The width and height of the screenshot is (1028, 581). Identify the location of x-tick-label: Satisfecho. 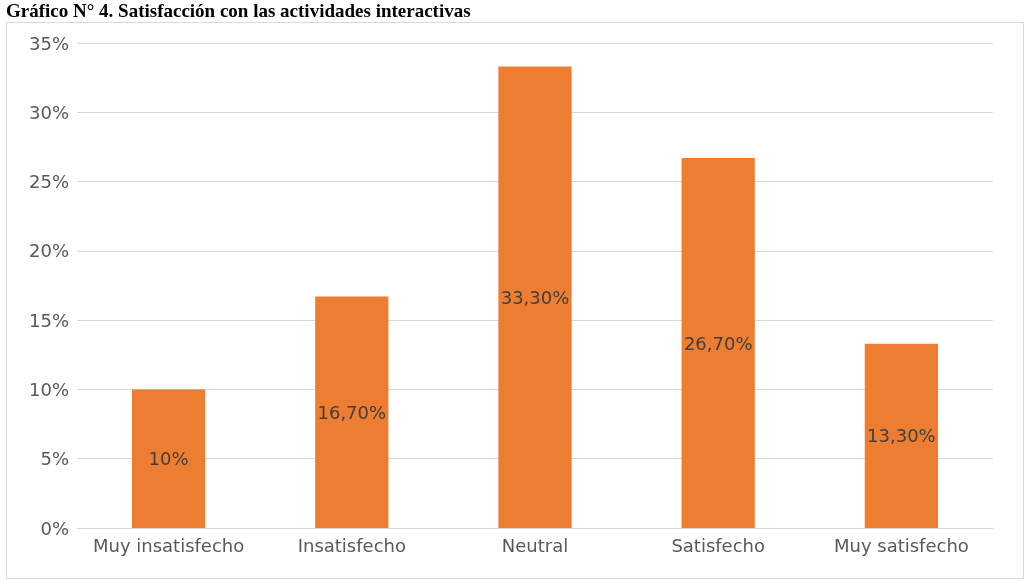
(718, 545).